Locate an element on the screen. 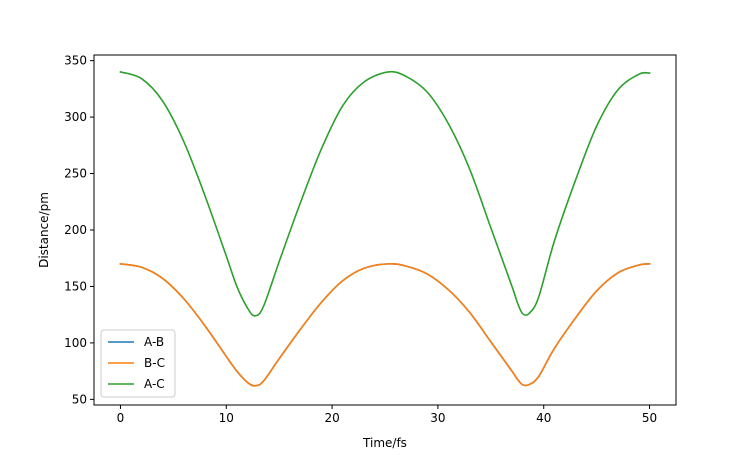 This screenshot has width=751, height=455. x-tick-label: 50 is located at coordinates (649, 418).